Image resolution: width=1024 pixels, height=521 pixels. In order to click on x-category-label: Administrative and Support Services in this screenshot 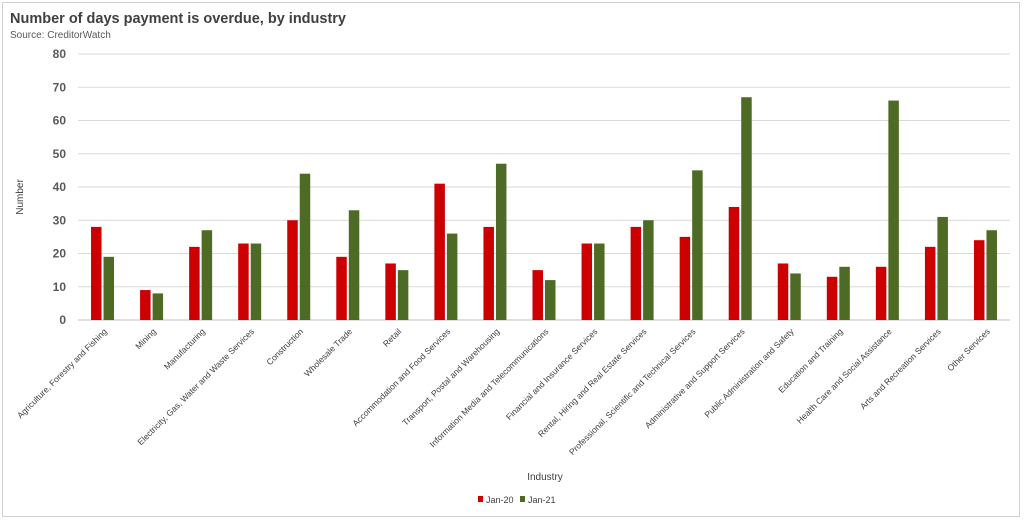, I will do `click(695, 378)`.